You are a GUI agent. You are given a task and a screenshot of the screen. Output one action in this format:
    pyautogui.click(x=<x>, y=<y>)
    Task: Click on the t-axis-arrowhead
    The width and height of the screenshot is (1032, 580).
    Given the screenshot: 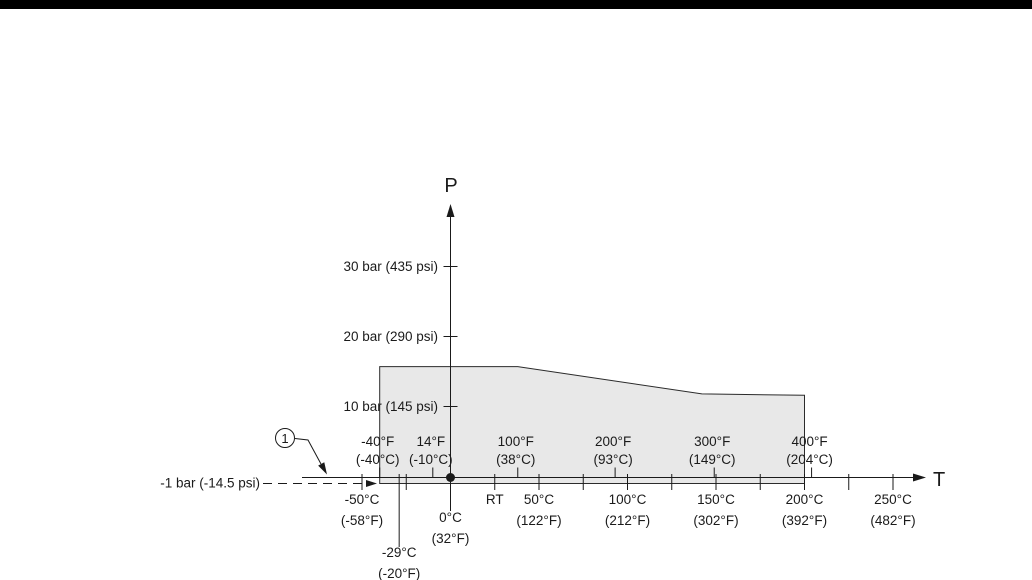 What is the action you would take?
    pyautogui.click(x=919, y=477)
    